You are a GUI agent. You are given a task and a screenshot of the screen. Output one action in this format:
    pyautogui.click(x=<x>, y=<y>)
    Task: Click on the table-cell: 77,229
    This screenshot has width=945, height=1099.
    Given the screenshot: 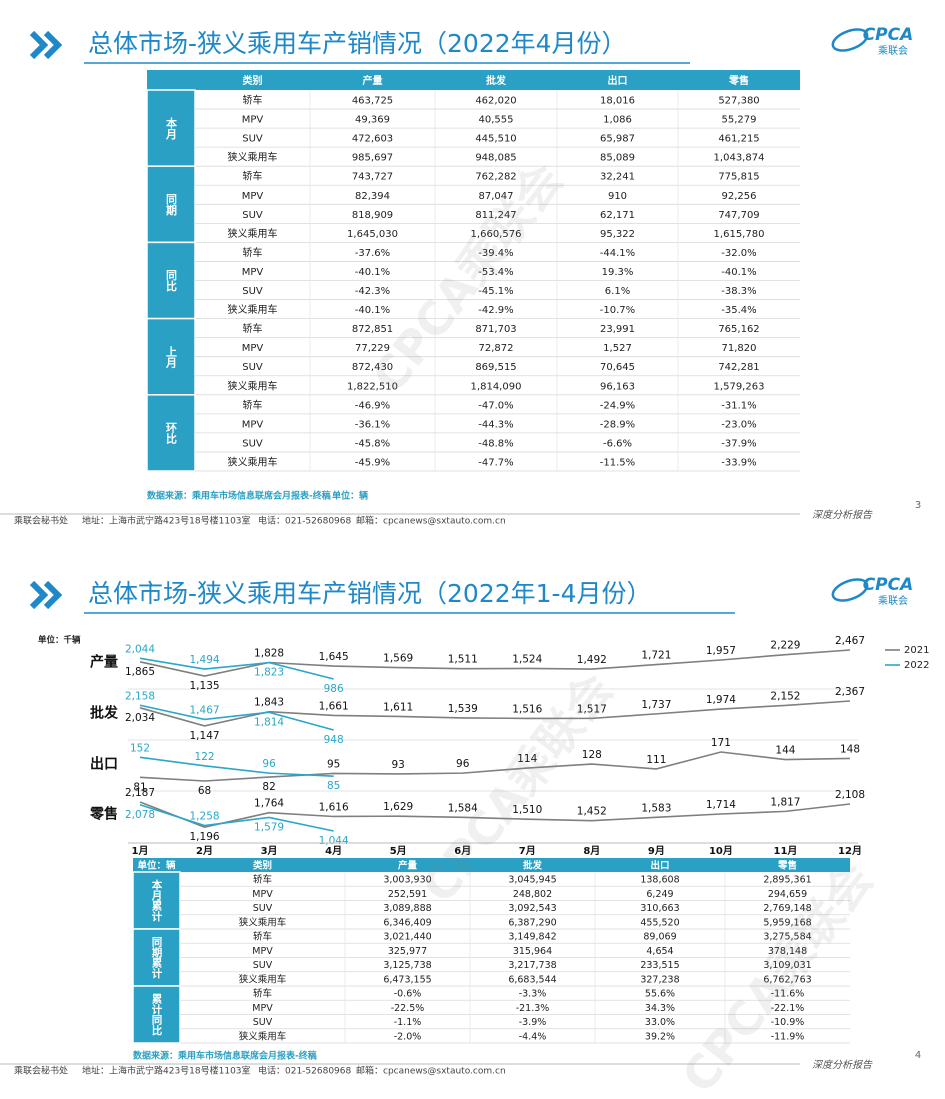 What is the action you would take?
    pyautogui.click(x=372, y=348)
    